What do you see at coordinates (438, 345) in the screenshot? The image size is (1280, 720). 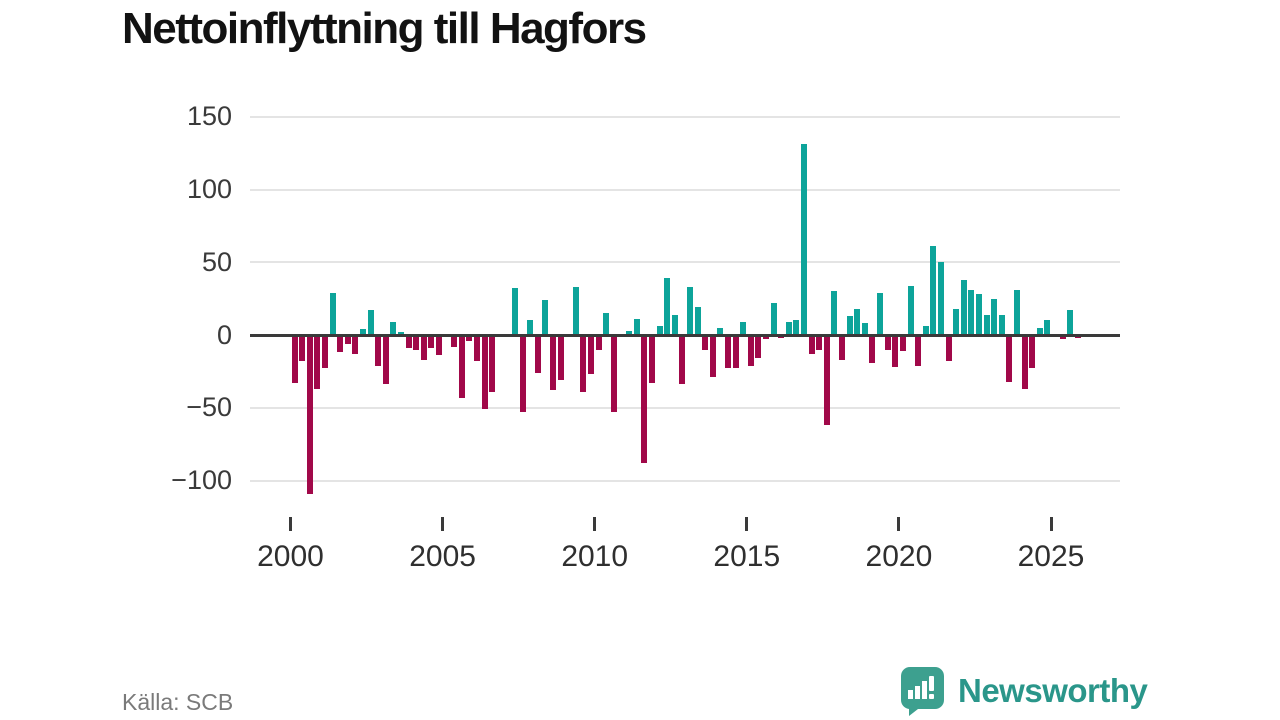 I see `bar-2004q4` at bounding box center [438, 345].